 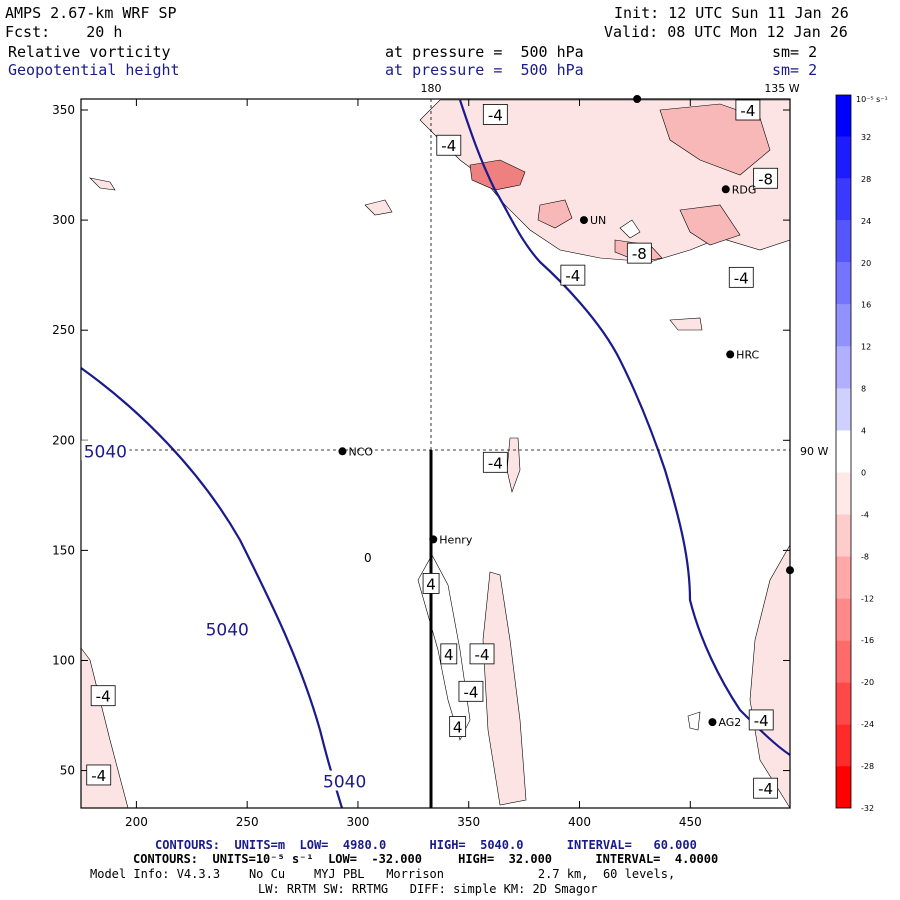 I want to click on colorbar-tick-label: 20, so click(x=866, y=263).